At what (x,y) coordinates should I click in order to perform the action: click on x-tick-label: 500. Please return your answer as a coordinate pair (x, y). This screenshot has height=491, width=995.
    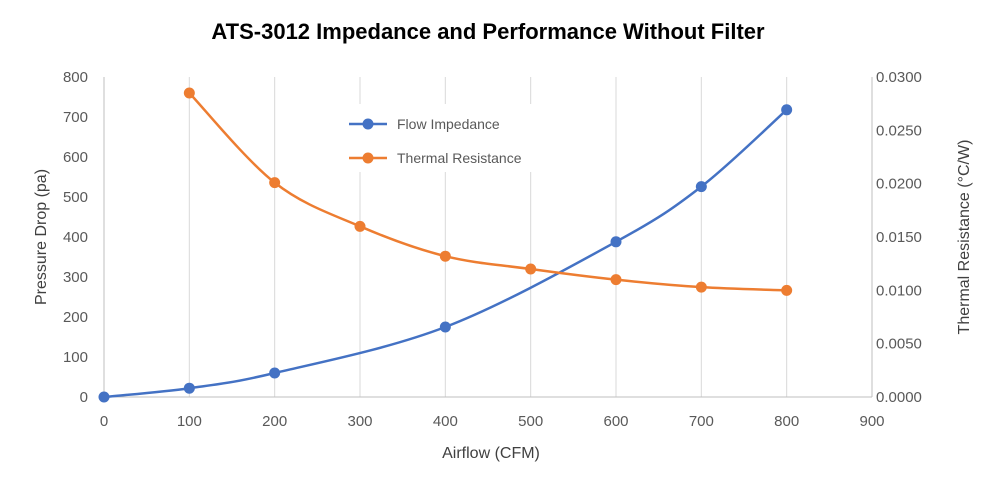
    Looking at the image, I should click on (530, 421).